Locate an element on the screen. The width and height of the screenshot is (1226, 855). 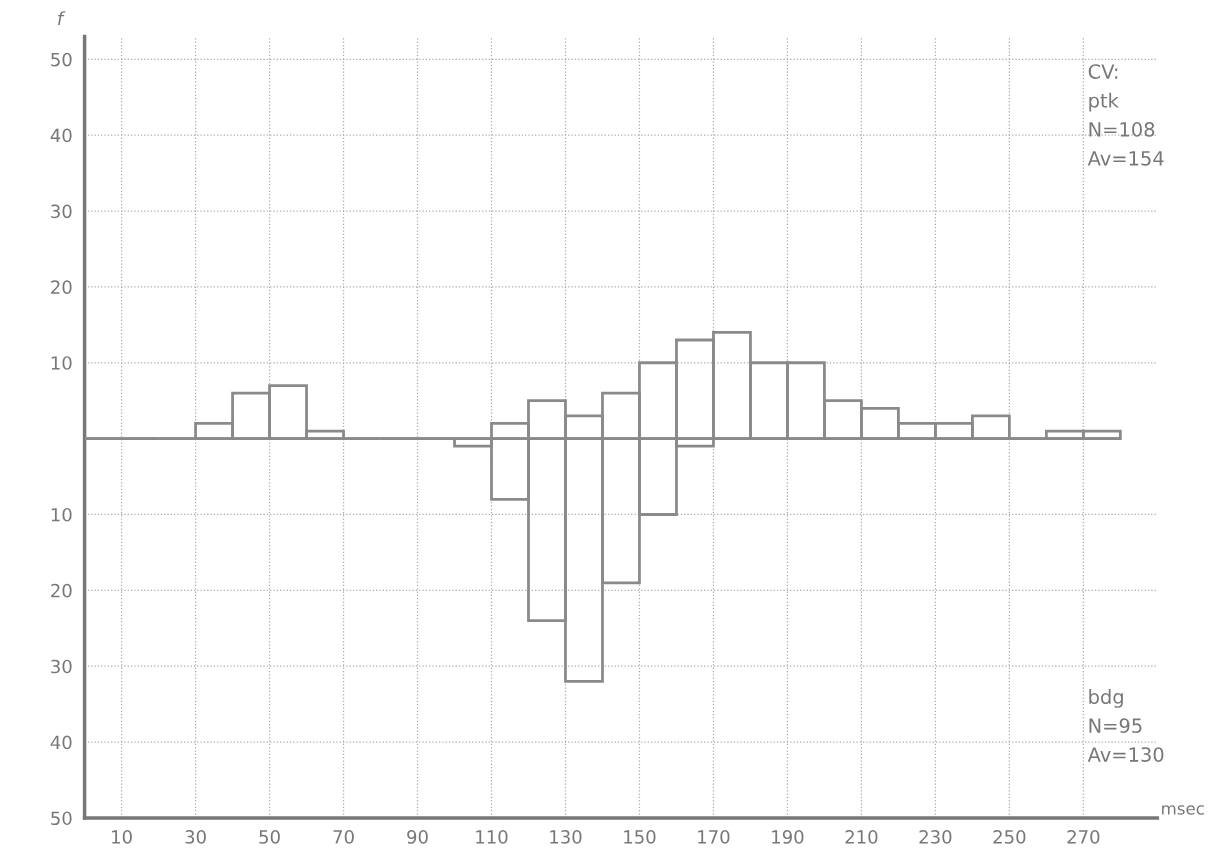
x-tick-label: 130 is located at coordinates (566, 837).